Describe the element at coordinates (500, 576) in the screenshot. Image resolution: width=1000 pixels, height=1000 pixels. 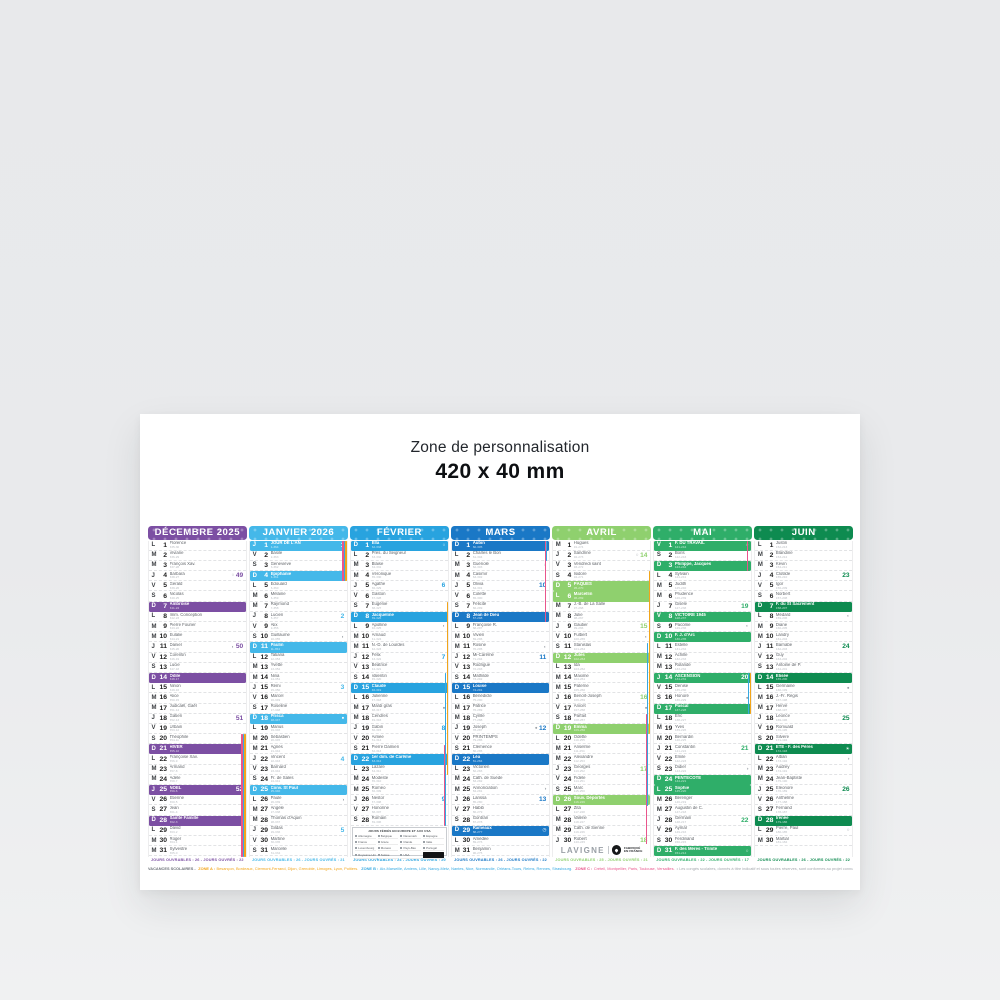
I see `day-row: M 4 Casimir 63-302` at that location.